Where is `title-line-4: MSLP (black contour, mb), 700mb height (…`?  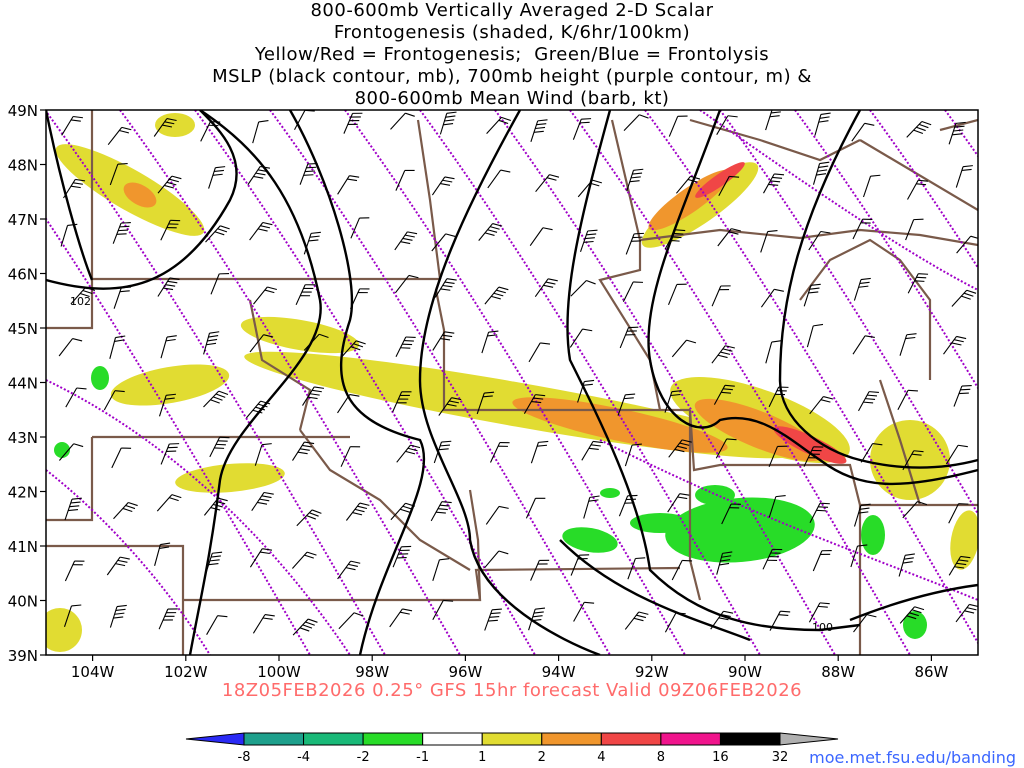 title-line-4: MSLP (black contour, mb), 700mb height (… is located at coordinates (512, 76).